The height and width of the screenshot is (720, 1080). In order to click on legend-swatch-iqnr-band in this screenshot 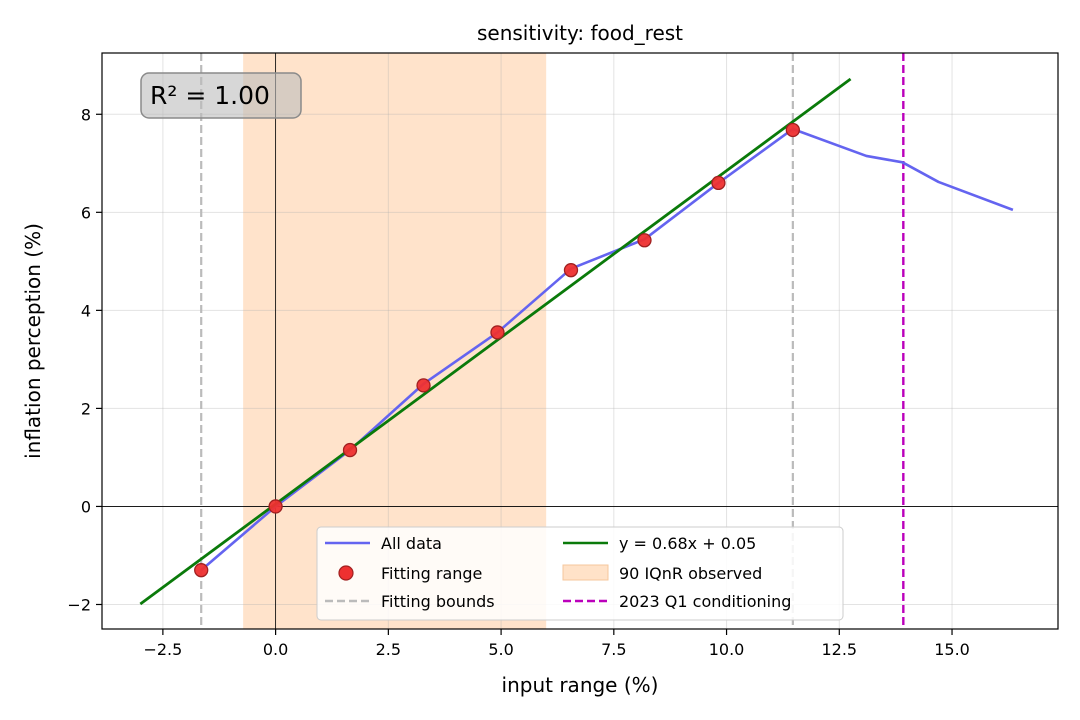, I will do `click(585, 572)`.